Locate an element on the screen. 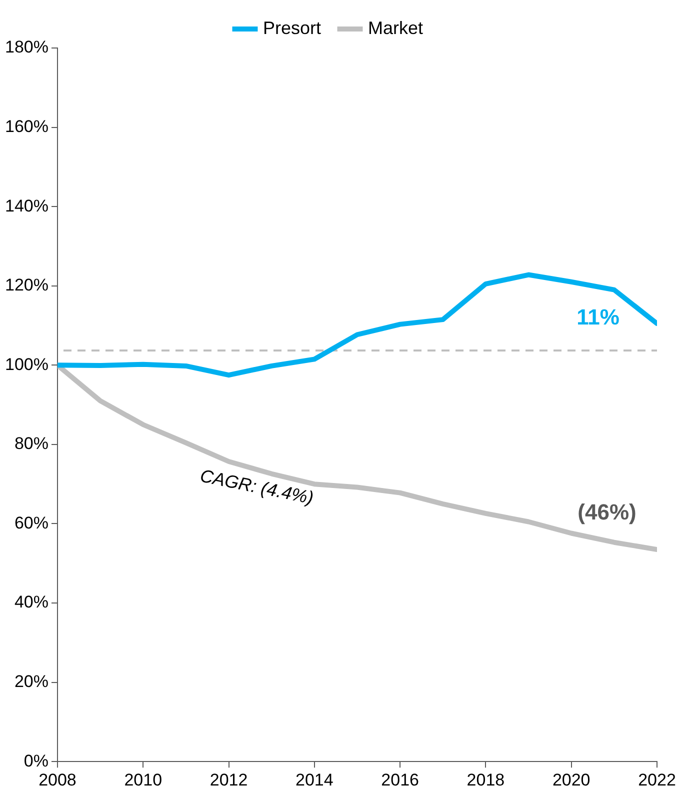 Image resolution: width=679 pixels, height=798 pixels. y-tick-label: 120% is located at coordinates (26, 285).